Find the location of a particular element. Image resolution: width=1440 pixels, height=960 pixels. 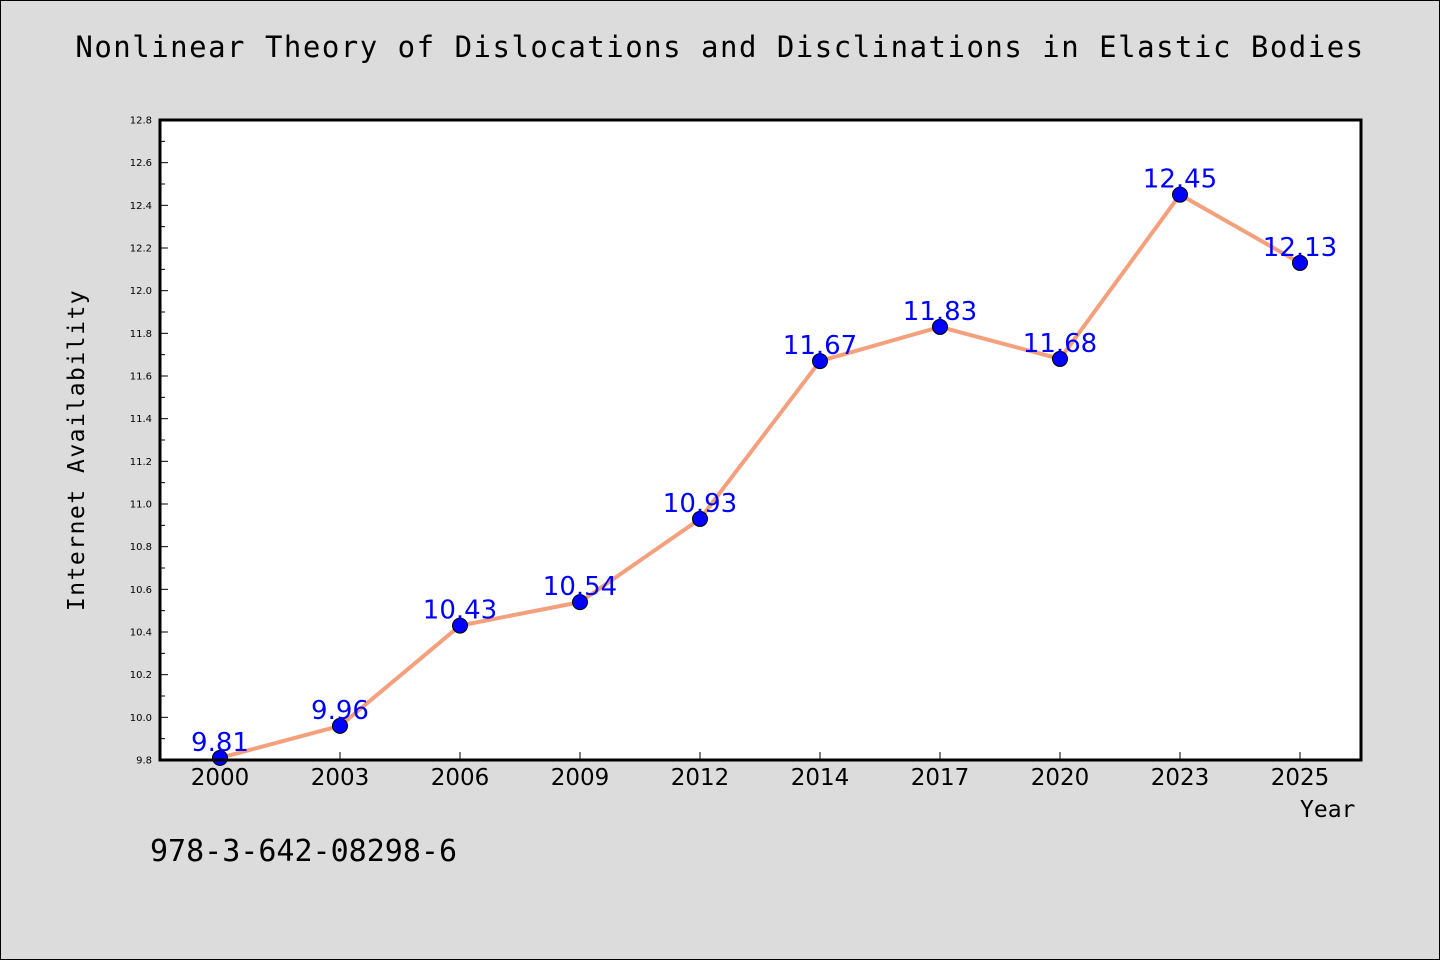

y-tick-label: 12.6 is located at coordinates (141, 163).